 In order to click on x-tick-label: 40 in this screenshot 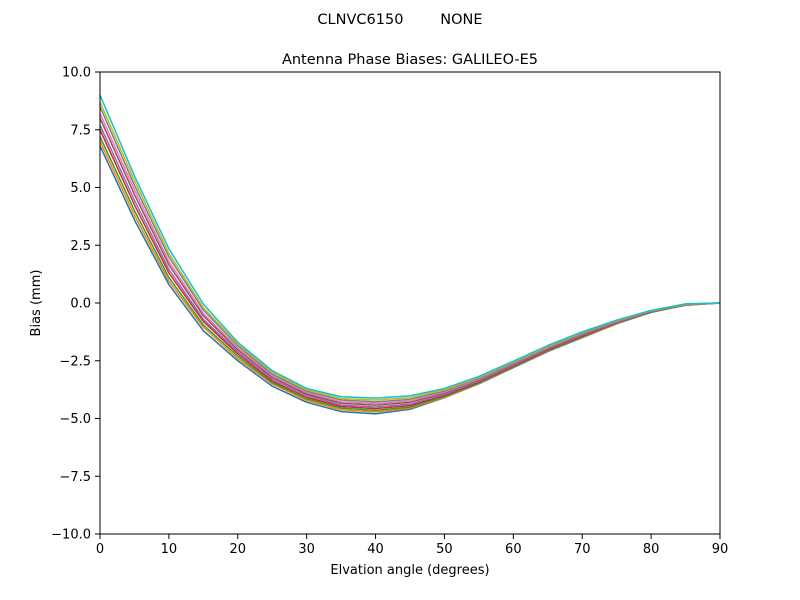, I will do `click(375, 549)`.